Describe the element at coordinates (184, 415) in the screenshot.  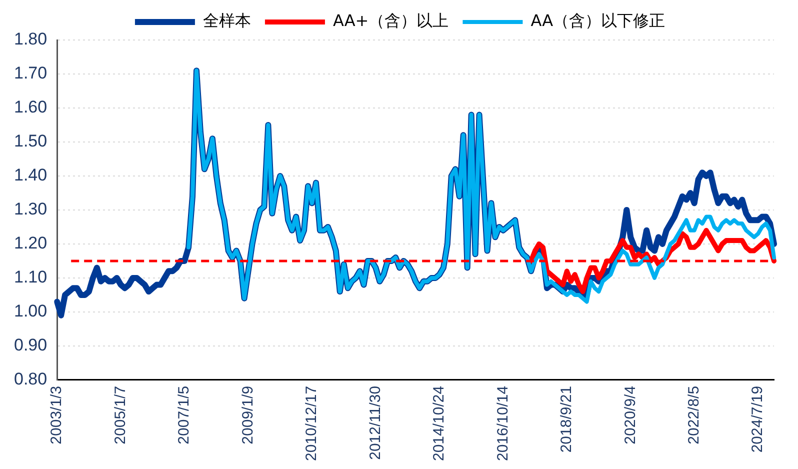
I see `x-tick-label: 2007/1/5` at that location.